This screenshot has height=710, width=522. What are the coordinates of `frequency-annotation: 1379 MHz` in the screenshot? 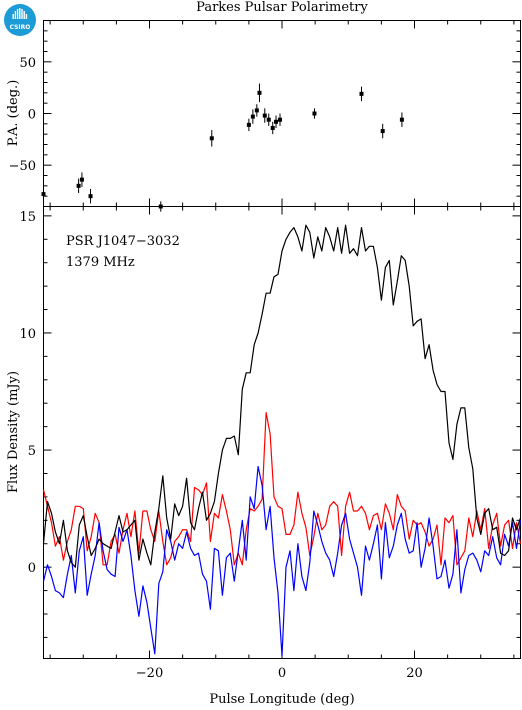 It's located at (100, 262).